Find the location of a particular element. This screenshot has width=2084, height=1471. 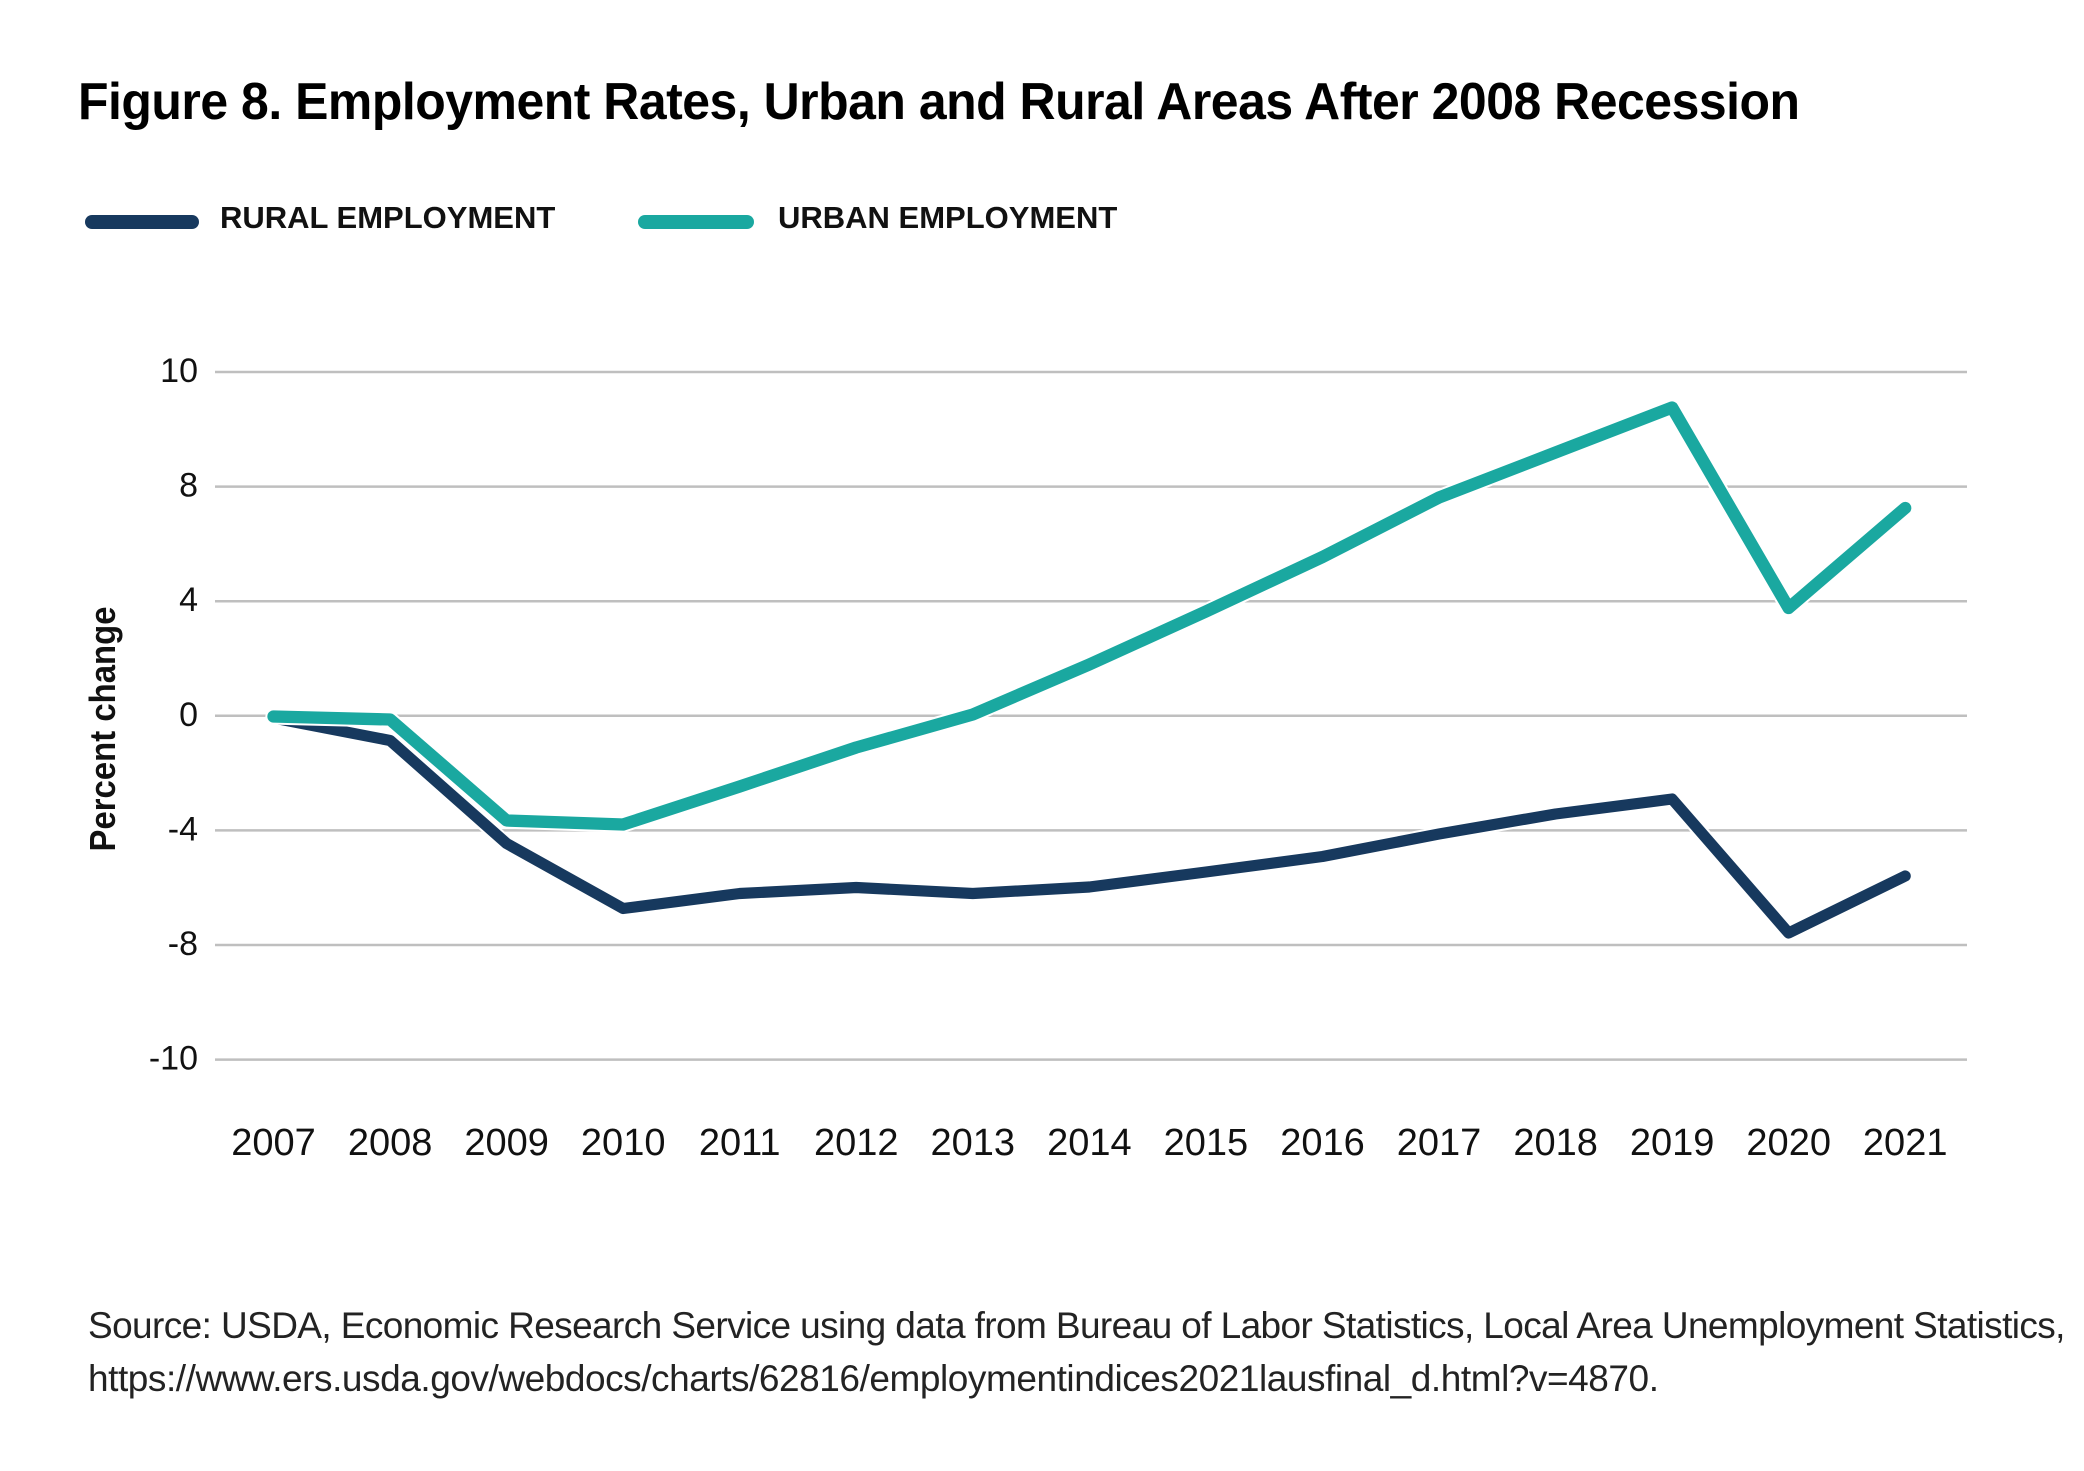

svg-text: -4 is located at coordinates (183, 829).